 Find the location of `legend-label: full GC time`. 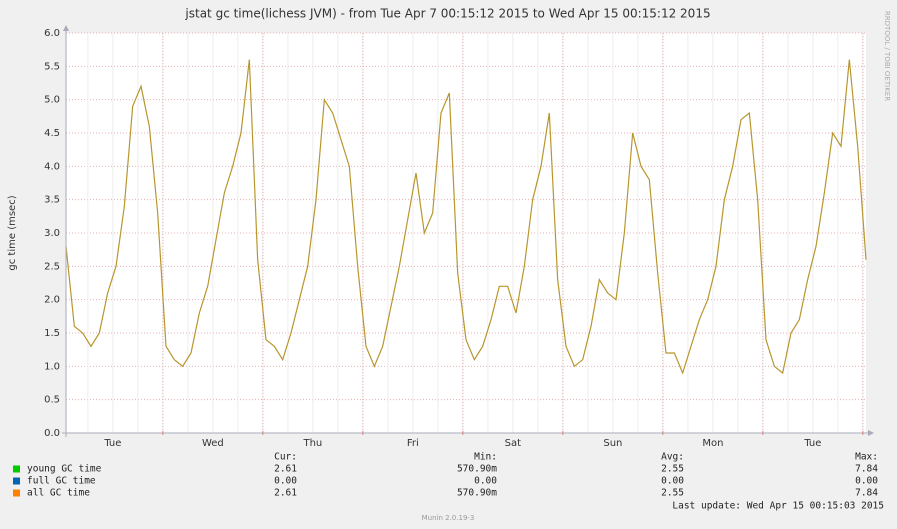

legend-label: full GC time is located at coordinates (61, 481).